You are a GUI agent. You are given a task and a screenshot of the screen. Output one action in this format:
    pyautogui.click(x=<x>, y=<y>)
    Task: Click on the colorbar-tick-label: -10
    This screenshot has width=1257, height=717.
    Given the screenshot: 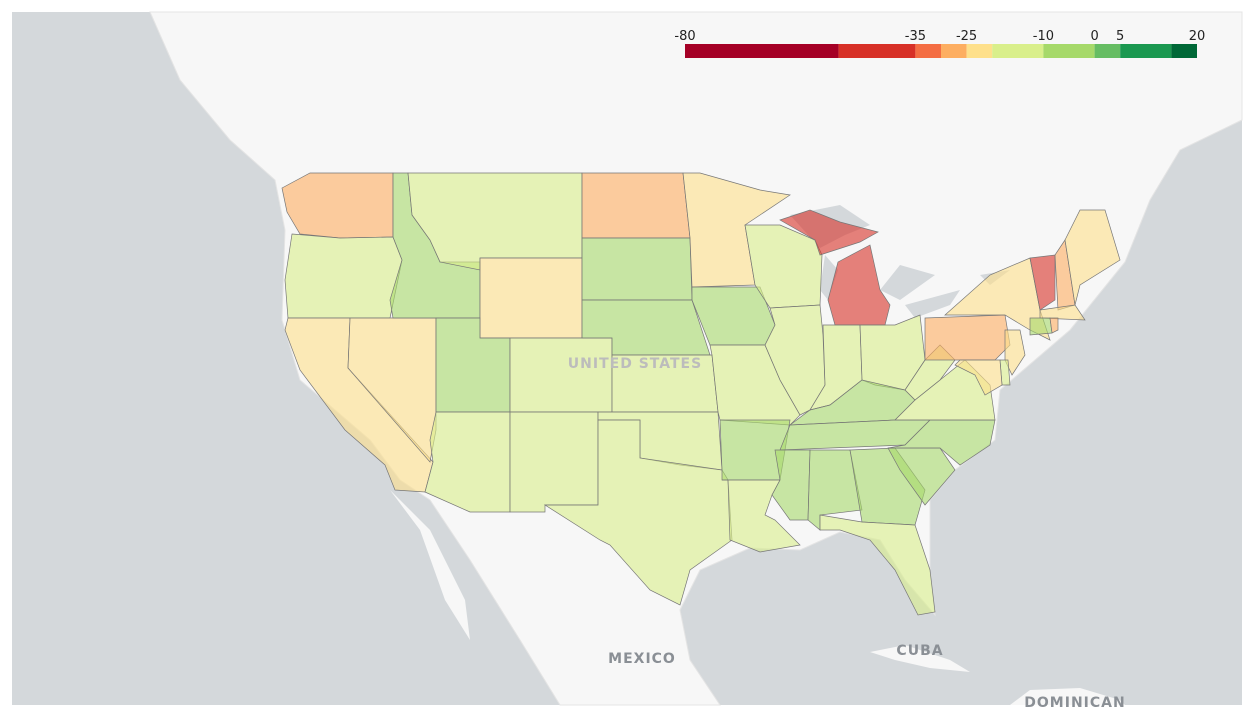 What is the action you would take?
    pyautogui.click(x=1043, y=36)
    